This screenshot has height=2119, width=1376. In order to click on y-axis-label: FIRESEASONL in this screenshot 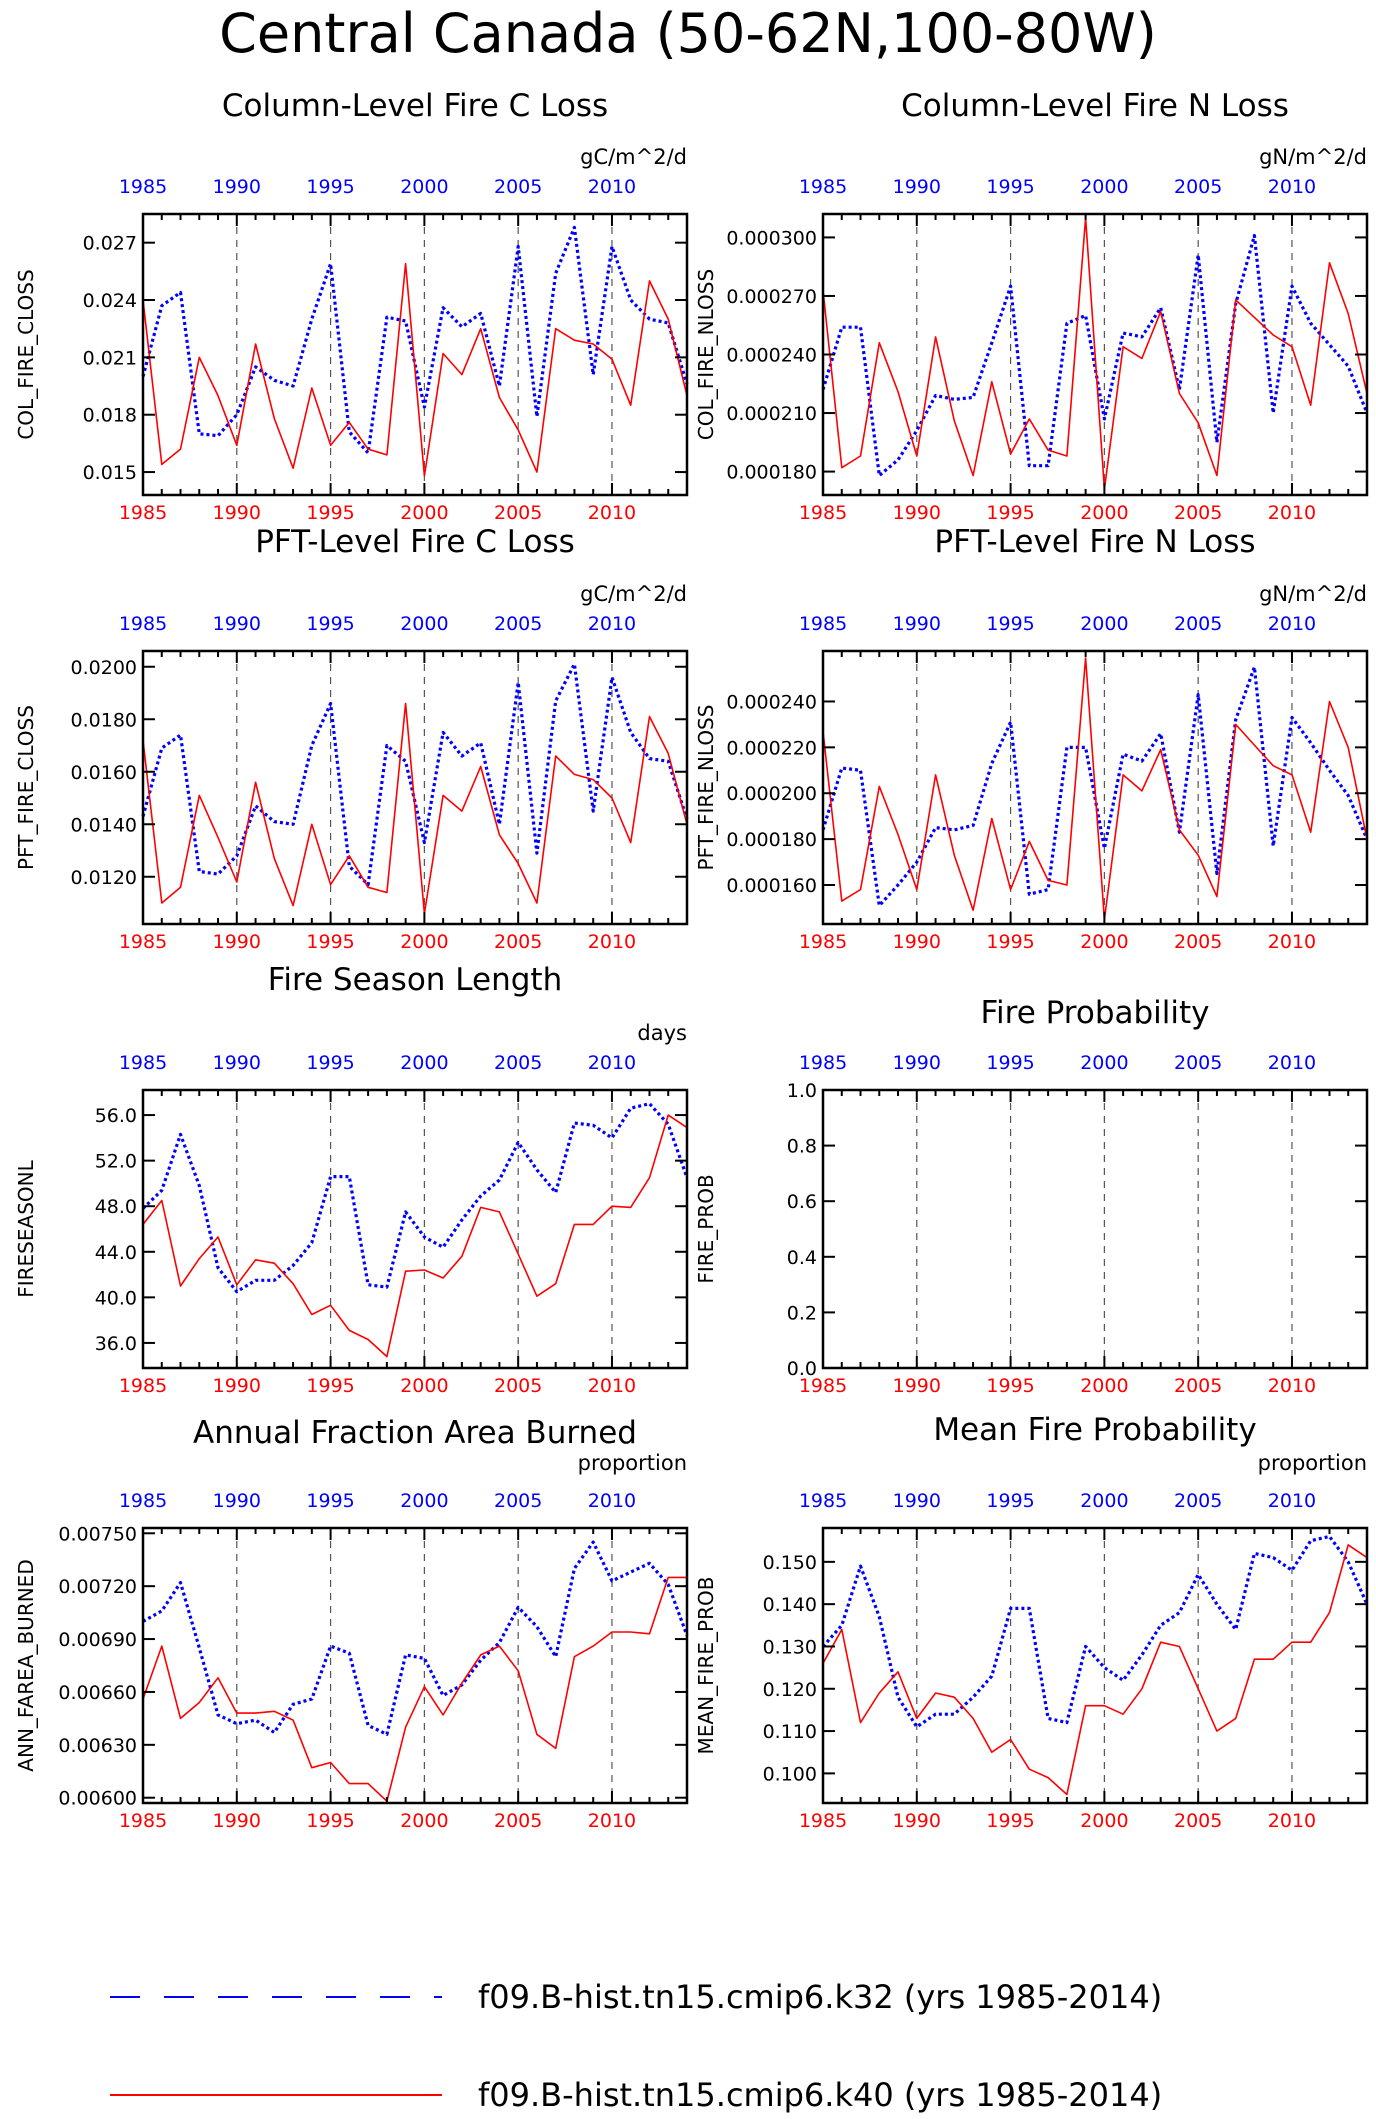, I will do `click(26, 1228)`.